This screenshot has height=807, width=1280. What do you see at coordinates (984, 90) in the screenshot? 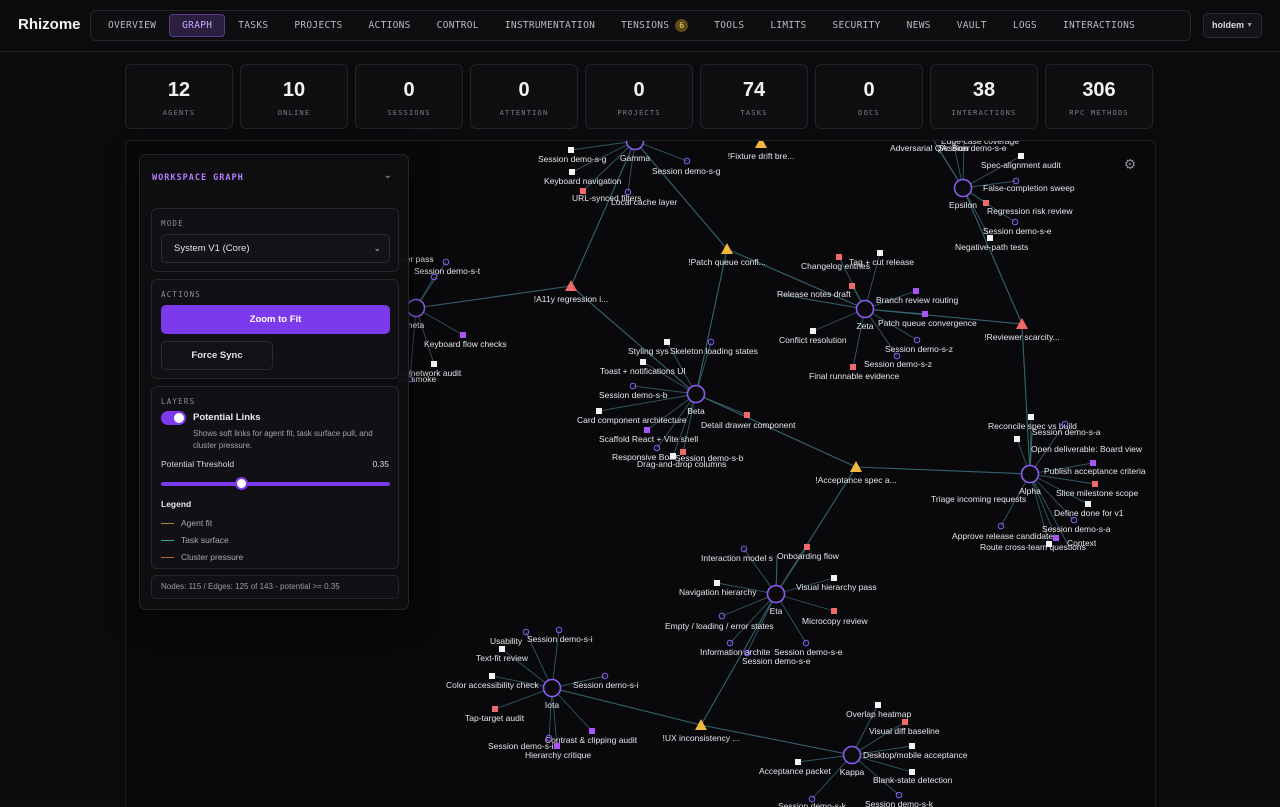
I see `stat-value: 38` at bounding box center [984, 90].